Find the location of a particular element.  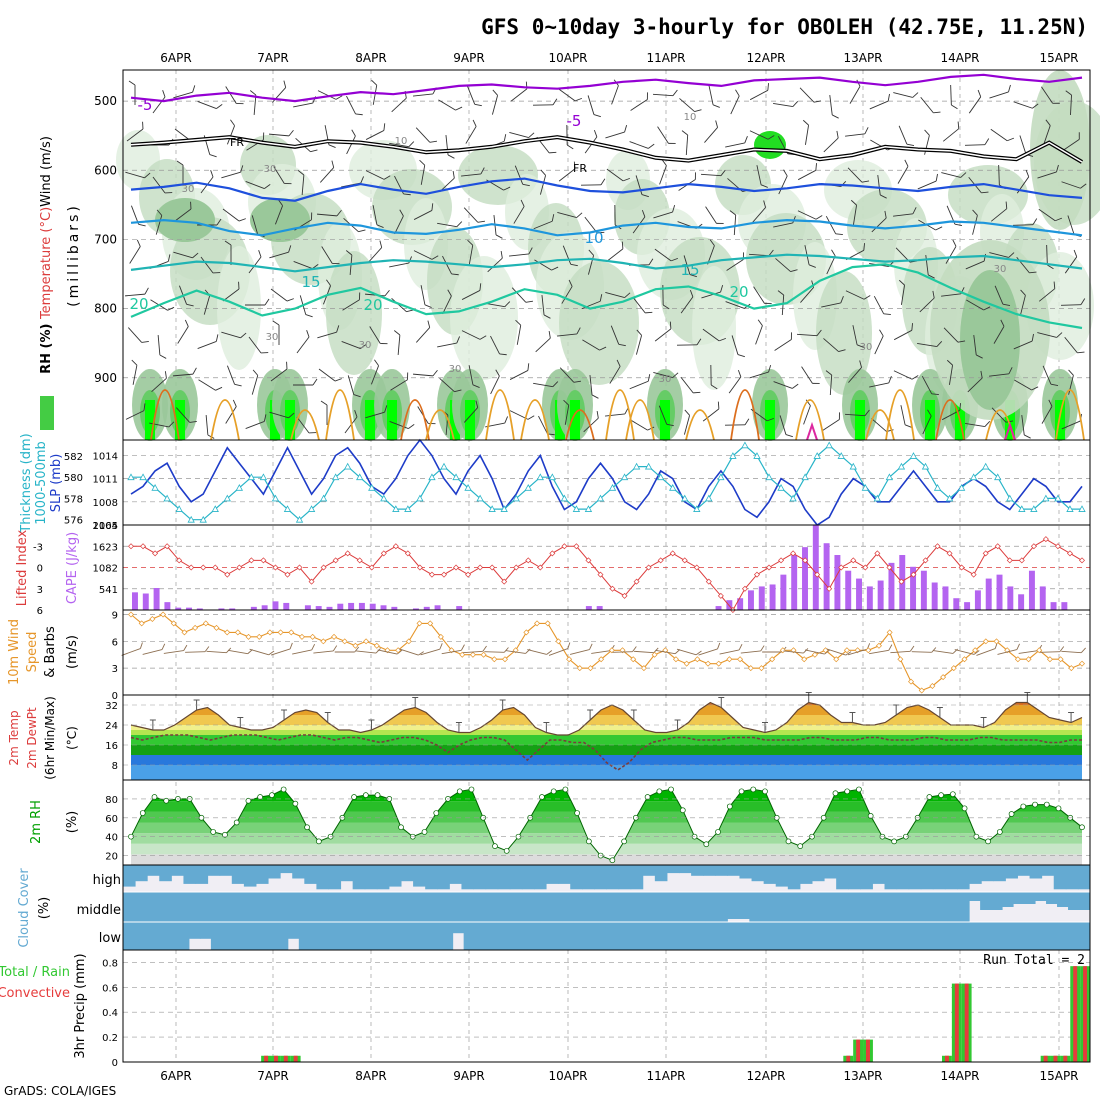

cape-tick-label: 2164 is located at coordinates (105, 526).